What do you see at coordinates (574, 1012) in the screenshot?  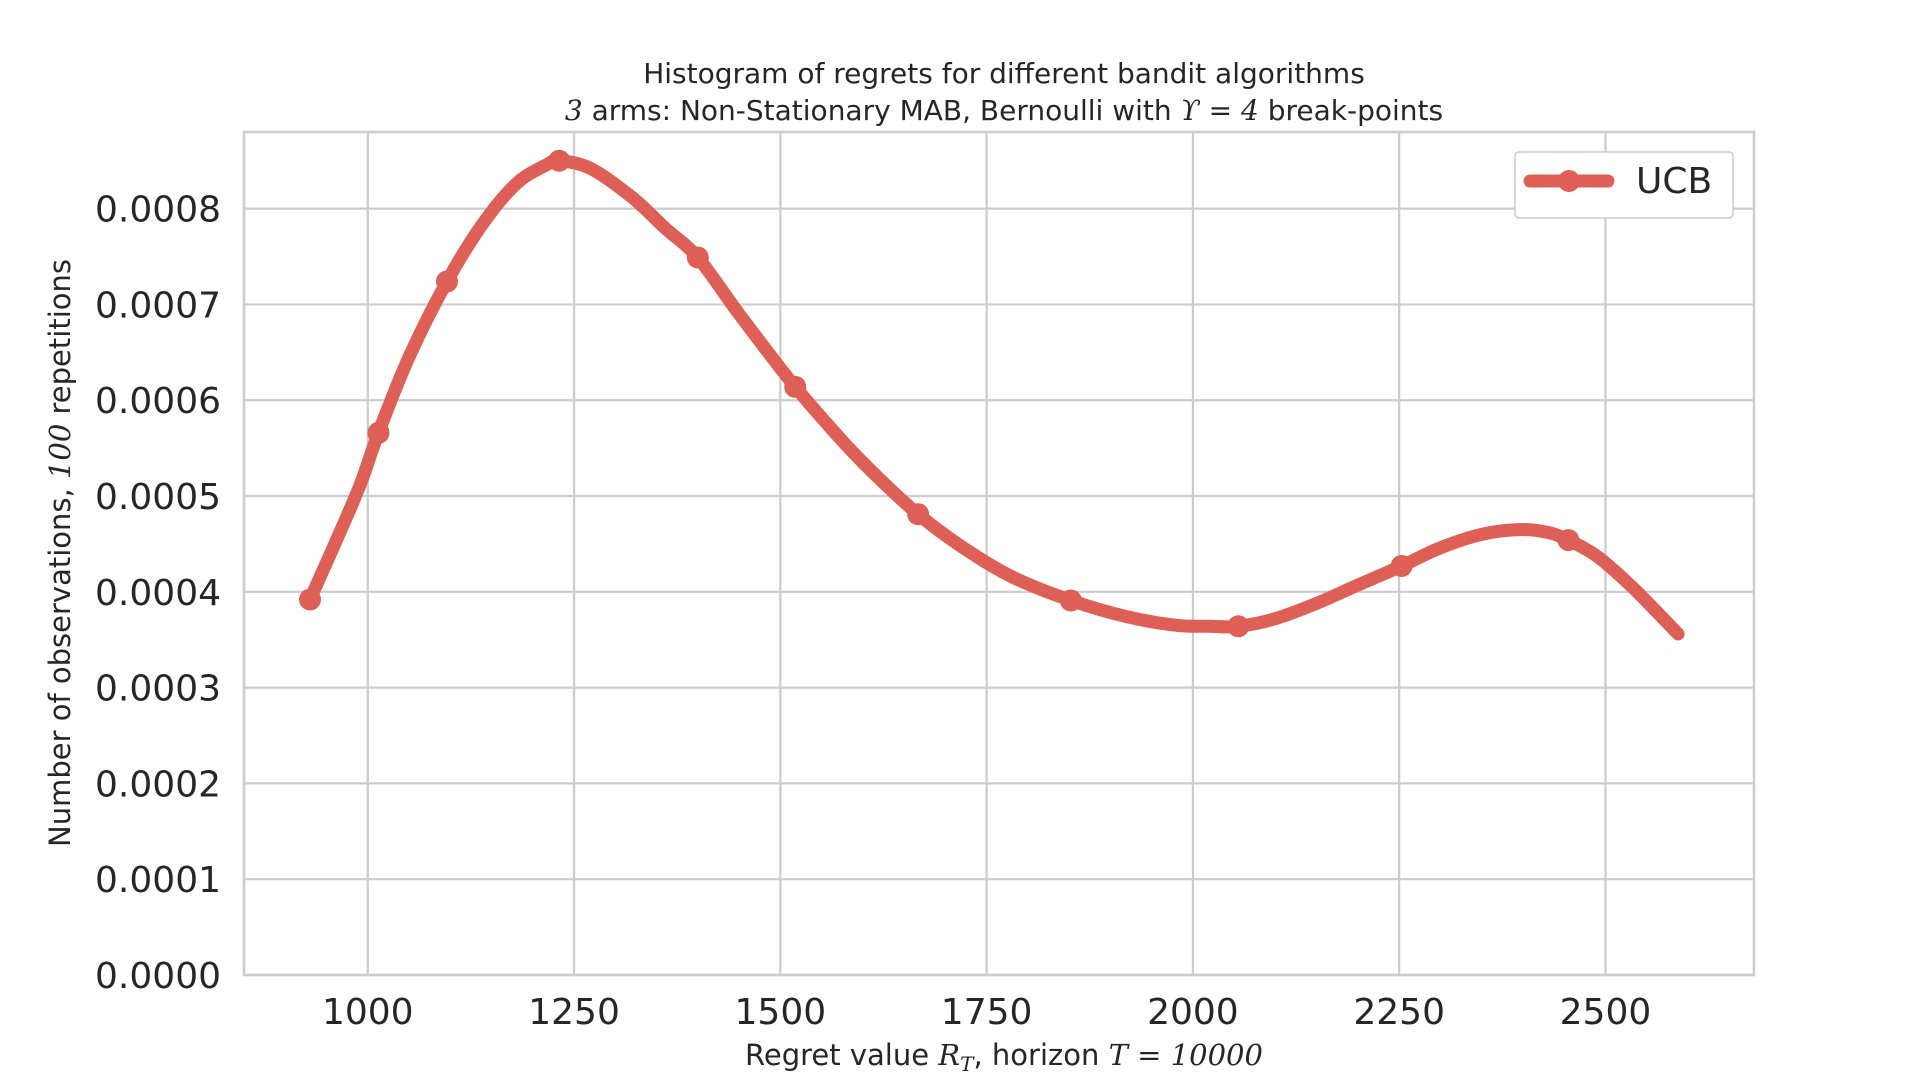 I see `x-tick-label: 1250` at bounding box center [574, 1012].